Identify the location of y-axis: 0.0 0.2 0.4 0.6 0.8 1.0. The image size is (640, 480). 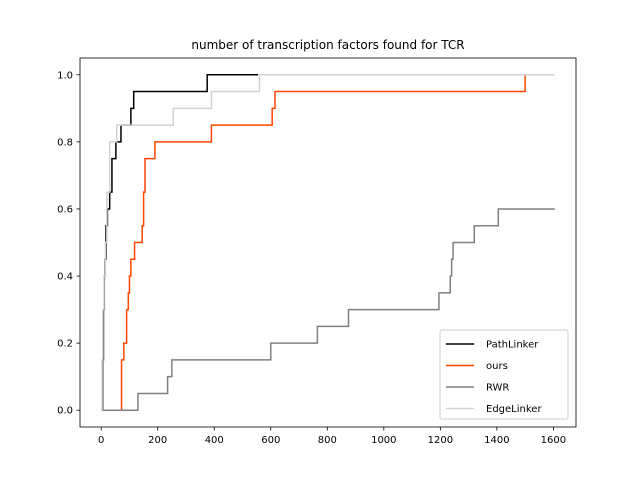
(68, 243).